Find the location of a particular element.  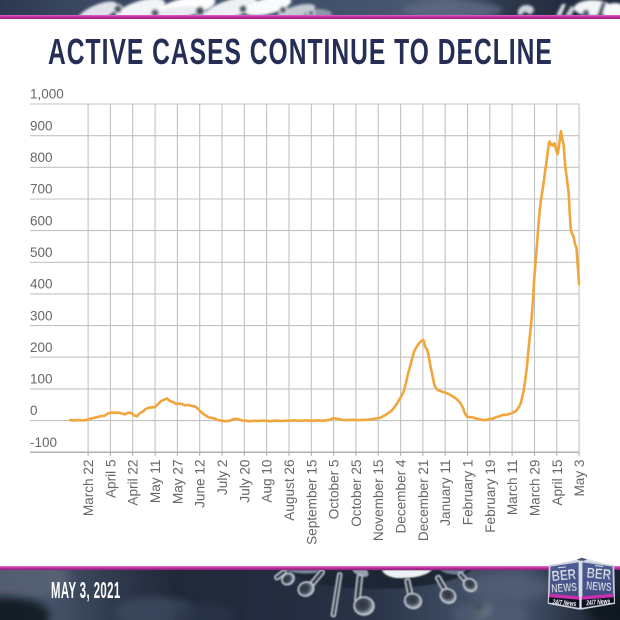

svg-text: February 19 is located at coordinates (490, 496).